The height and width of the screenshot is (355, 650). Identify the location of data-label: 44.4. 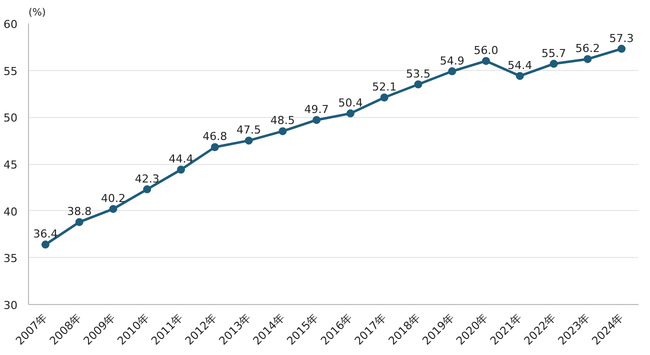
(181, 159).